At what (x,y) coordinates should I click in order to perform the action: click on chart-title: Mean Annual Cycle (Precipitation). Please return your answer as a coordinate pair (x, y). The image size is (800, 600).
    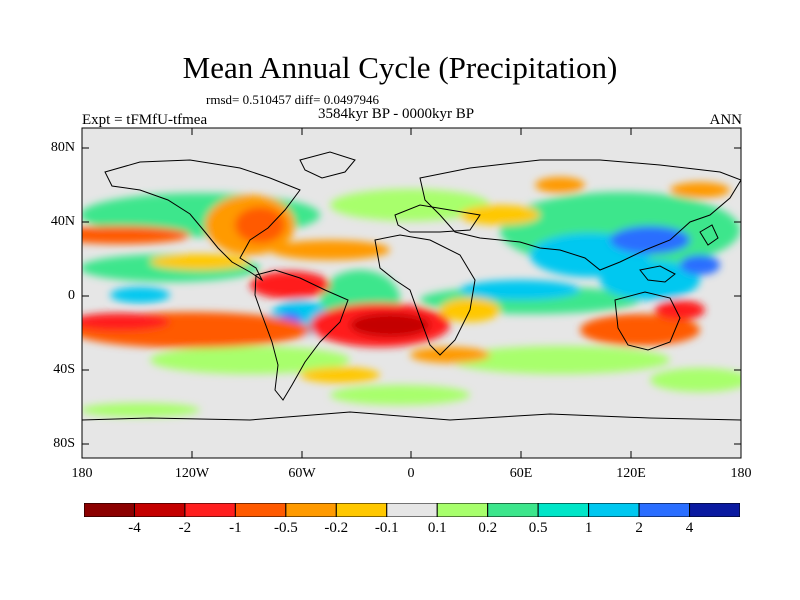
    Looking at the image, I should click on (400, 67).